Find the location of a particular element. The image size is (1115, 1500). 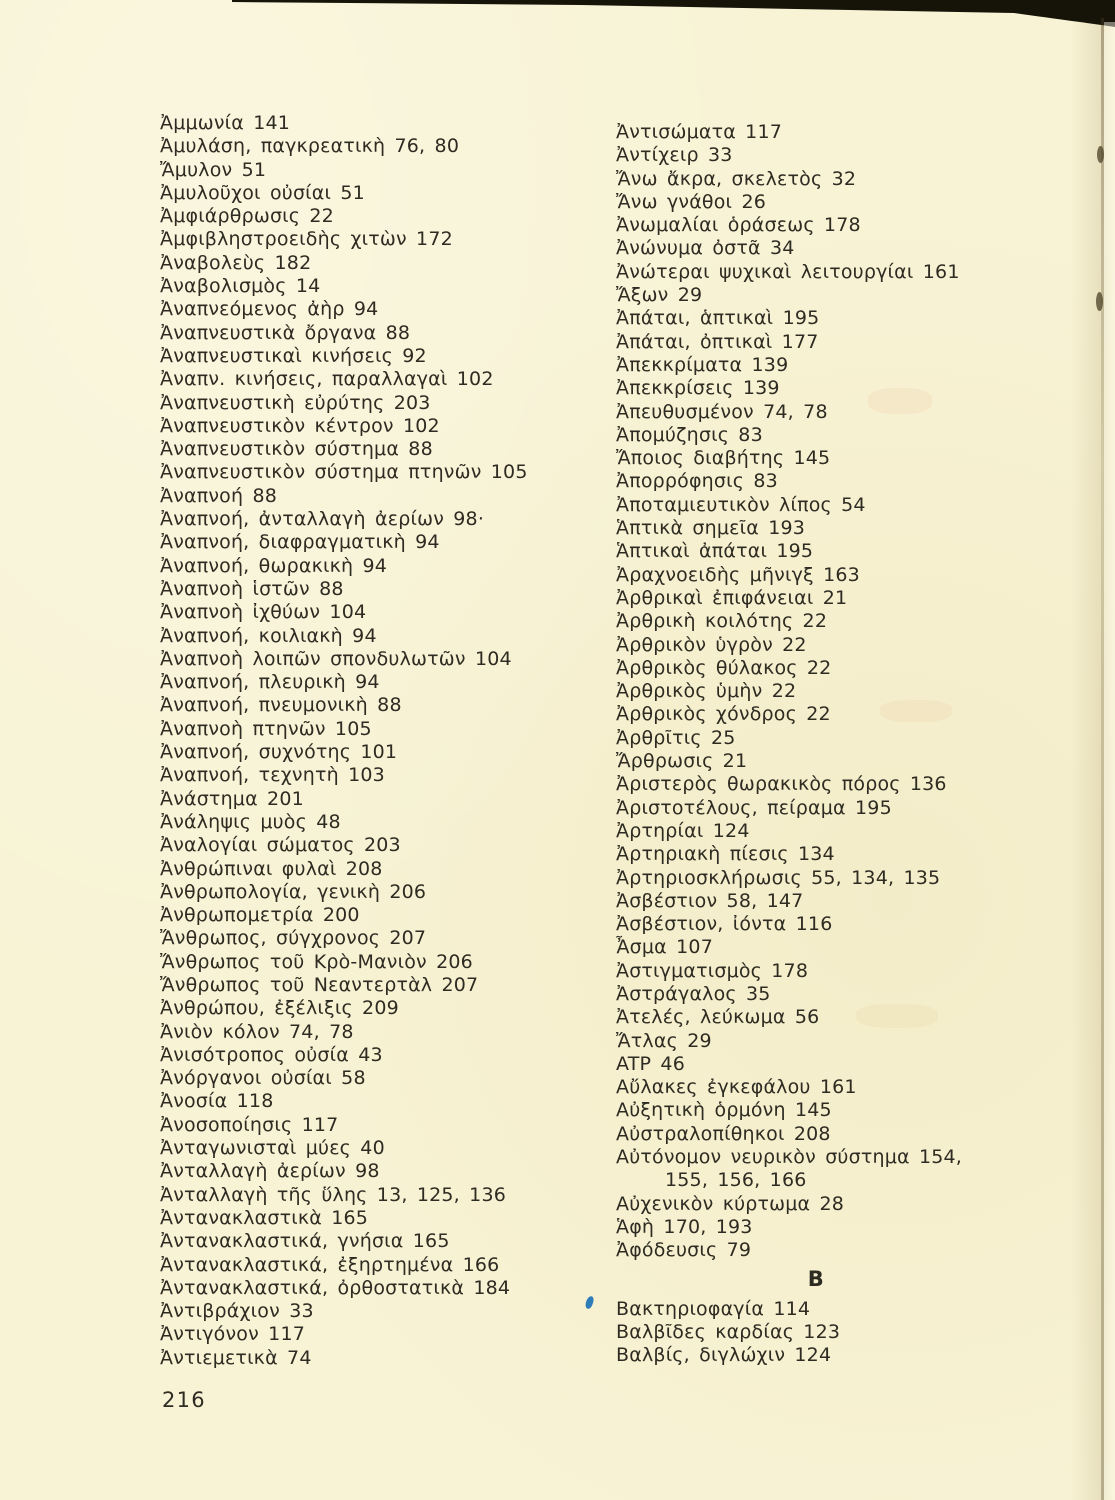

index-entry: Ἀντιβράχιον 33 is located at coordinates (237, 1311).